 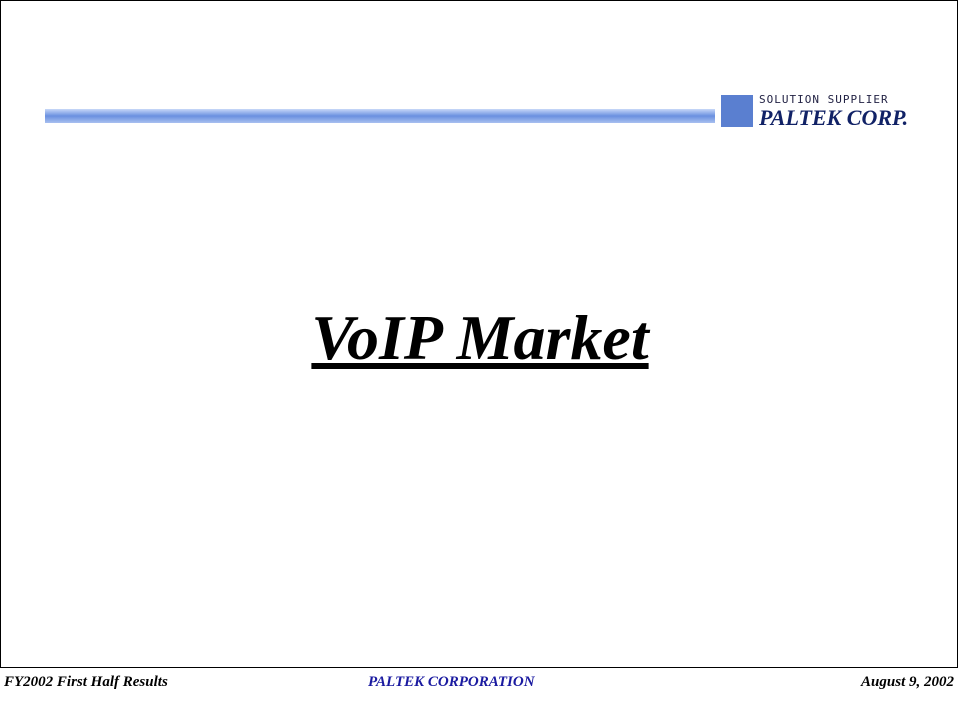 What do you see at coordinates (380, 116) in the screenshot?
I see `header-bar` at bounding box center [380, 116].